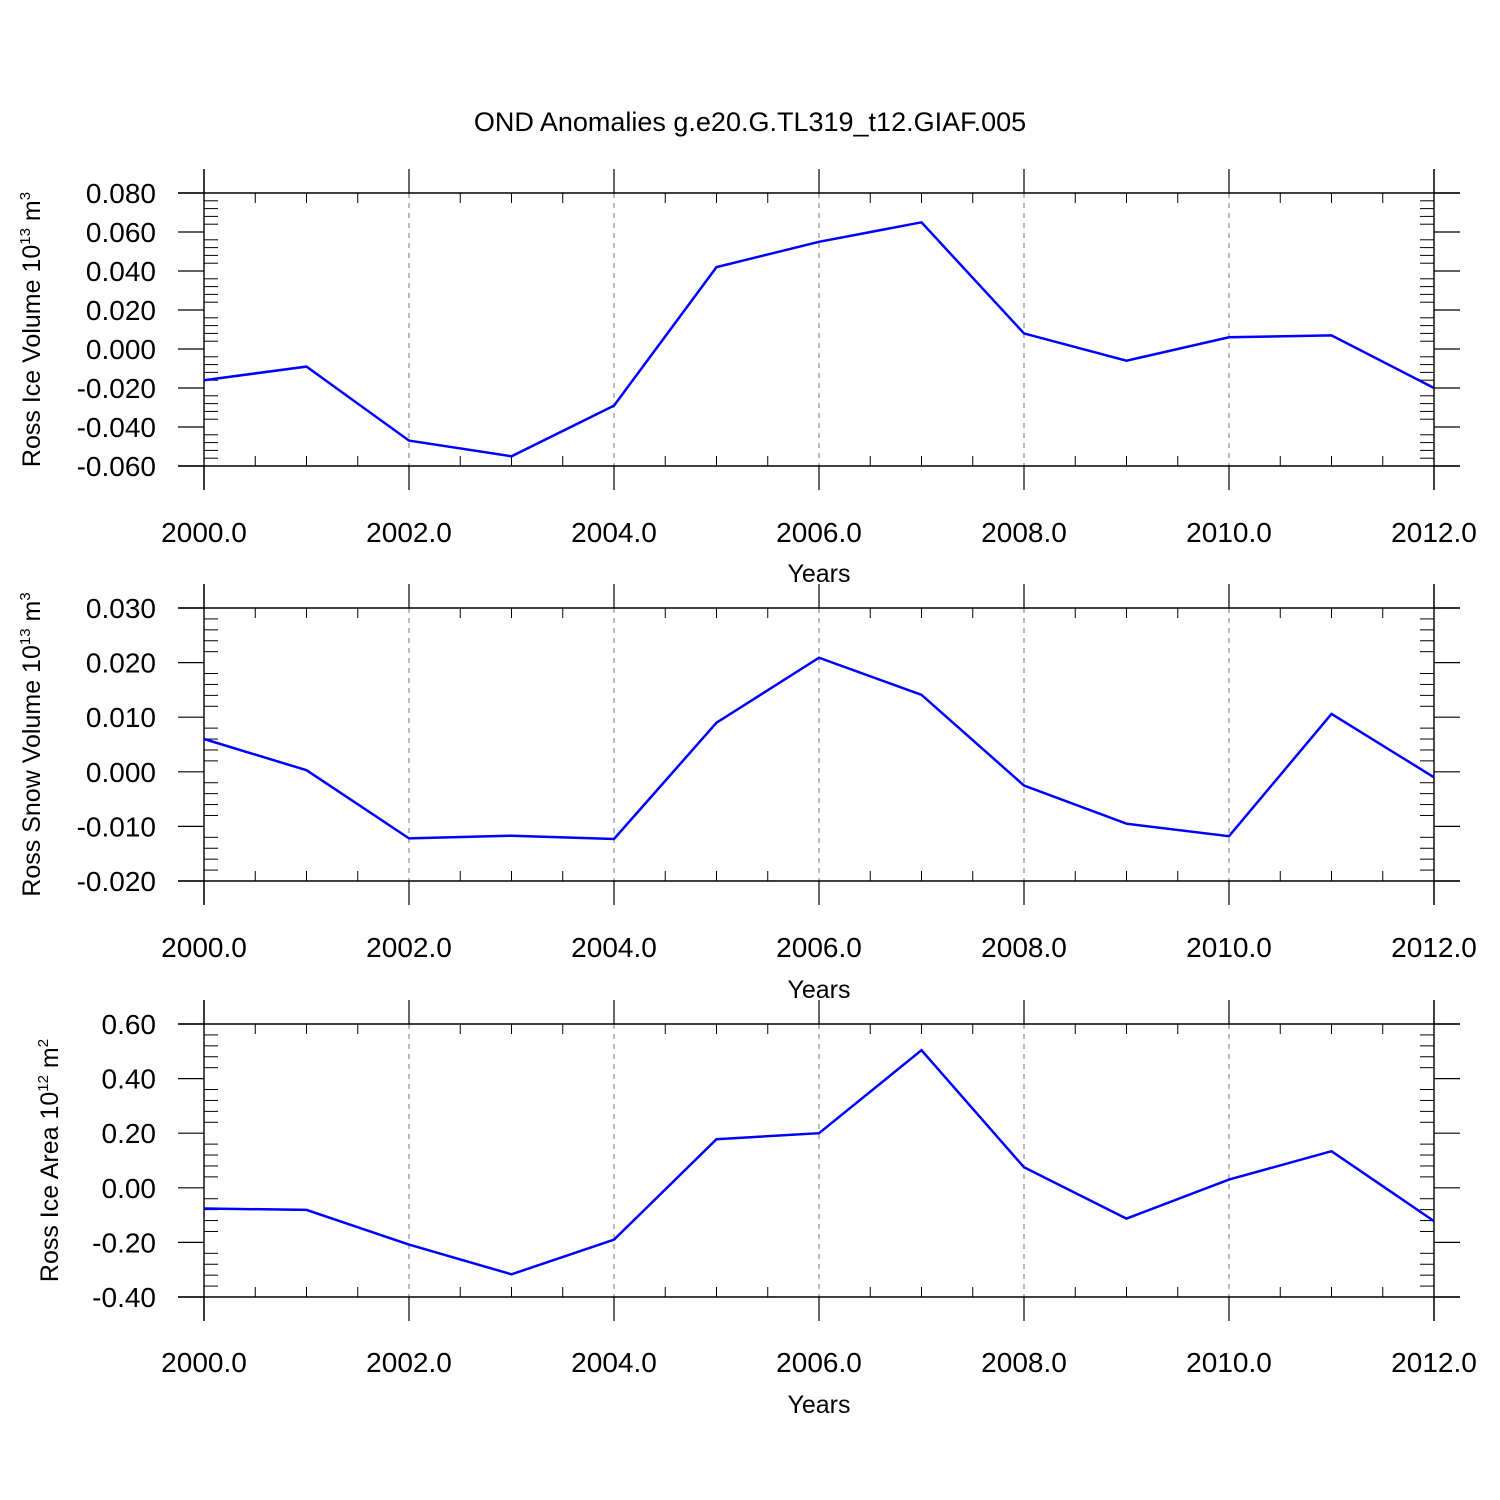  What do you see at coordinates (116, 826) in the screenshot?
I see `y-tick-label: -0.010` at bounding box center [116, 826].